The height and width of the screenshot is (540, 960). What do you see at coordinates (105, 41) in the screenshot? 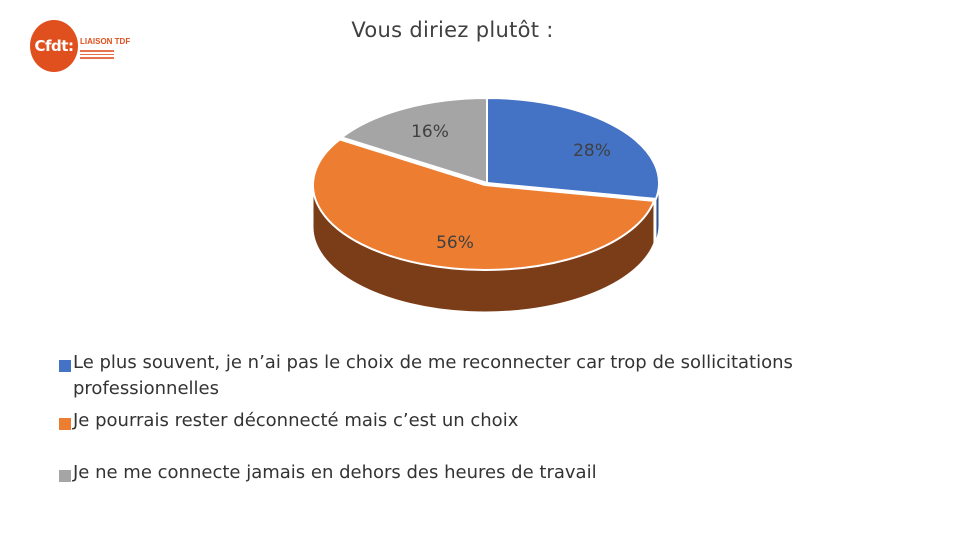
I see `logo-subtitle: LIAISON TDF` at bounding box center [105, 41].